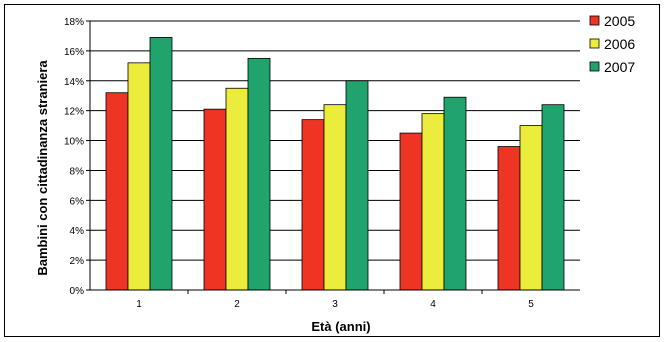 This screenshot has height=342, width=665. Describe the element at coordinates (74, 52) in the screenshot. I see `y-tick-label: 16%` at that location.